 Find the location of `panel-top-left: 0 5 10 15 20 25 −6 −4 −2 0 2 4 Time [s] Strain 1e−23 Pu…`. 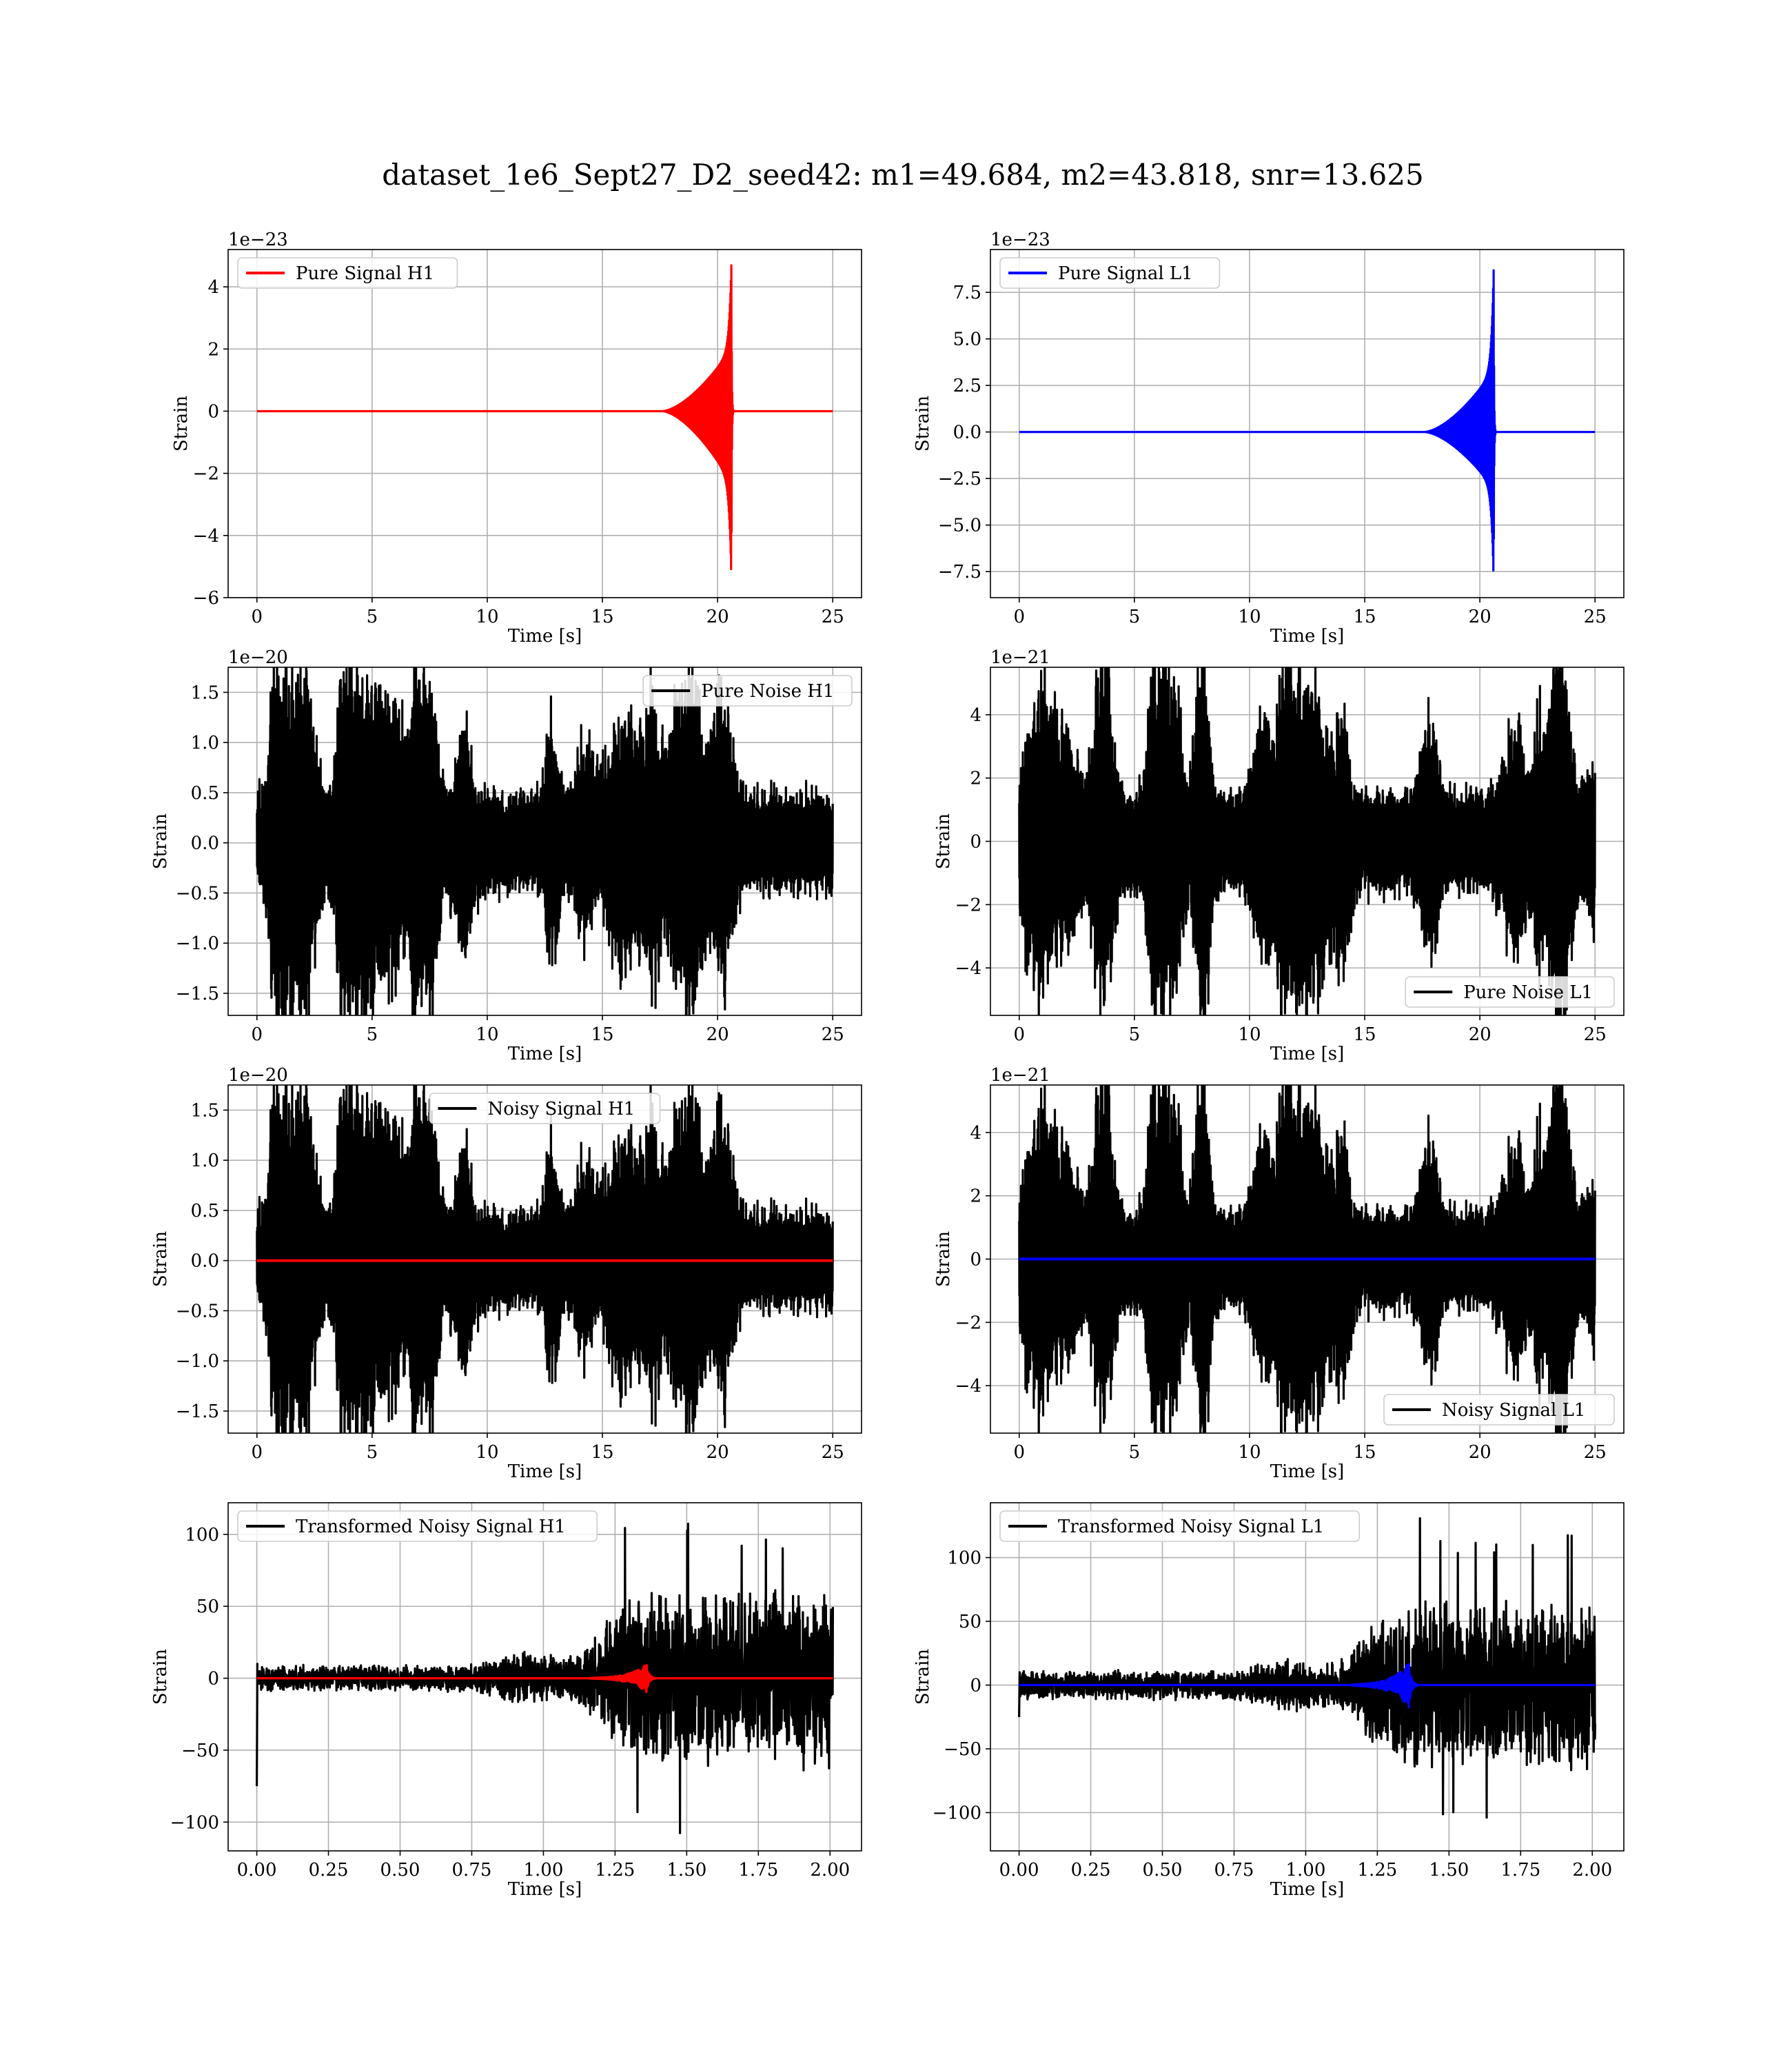

panel-top-left: 0 5 10 15 20 25 −6 −4 −2 0 2 4 Time [s] Strain 1e−23 Pu… is located at coordinates (516, 438).